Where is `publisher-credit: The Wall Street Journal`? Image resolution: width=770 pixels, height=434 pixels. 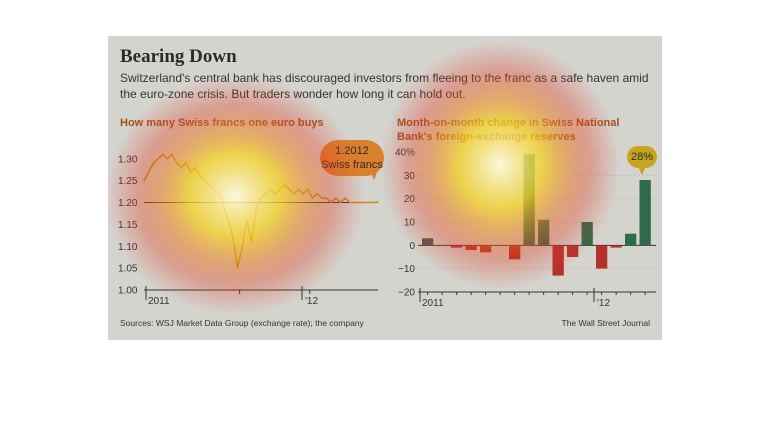
publisher-credit: The Wall Street Journal is located at coordinates (606, 323).